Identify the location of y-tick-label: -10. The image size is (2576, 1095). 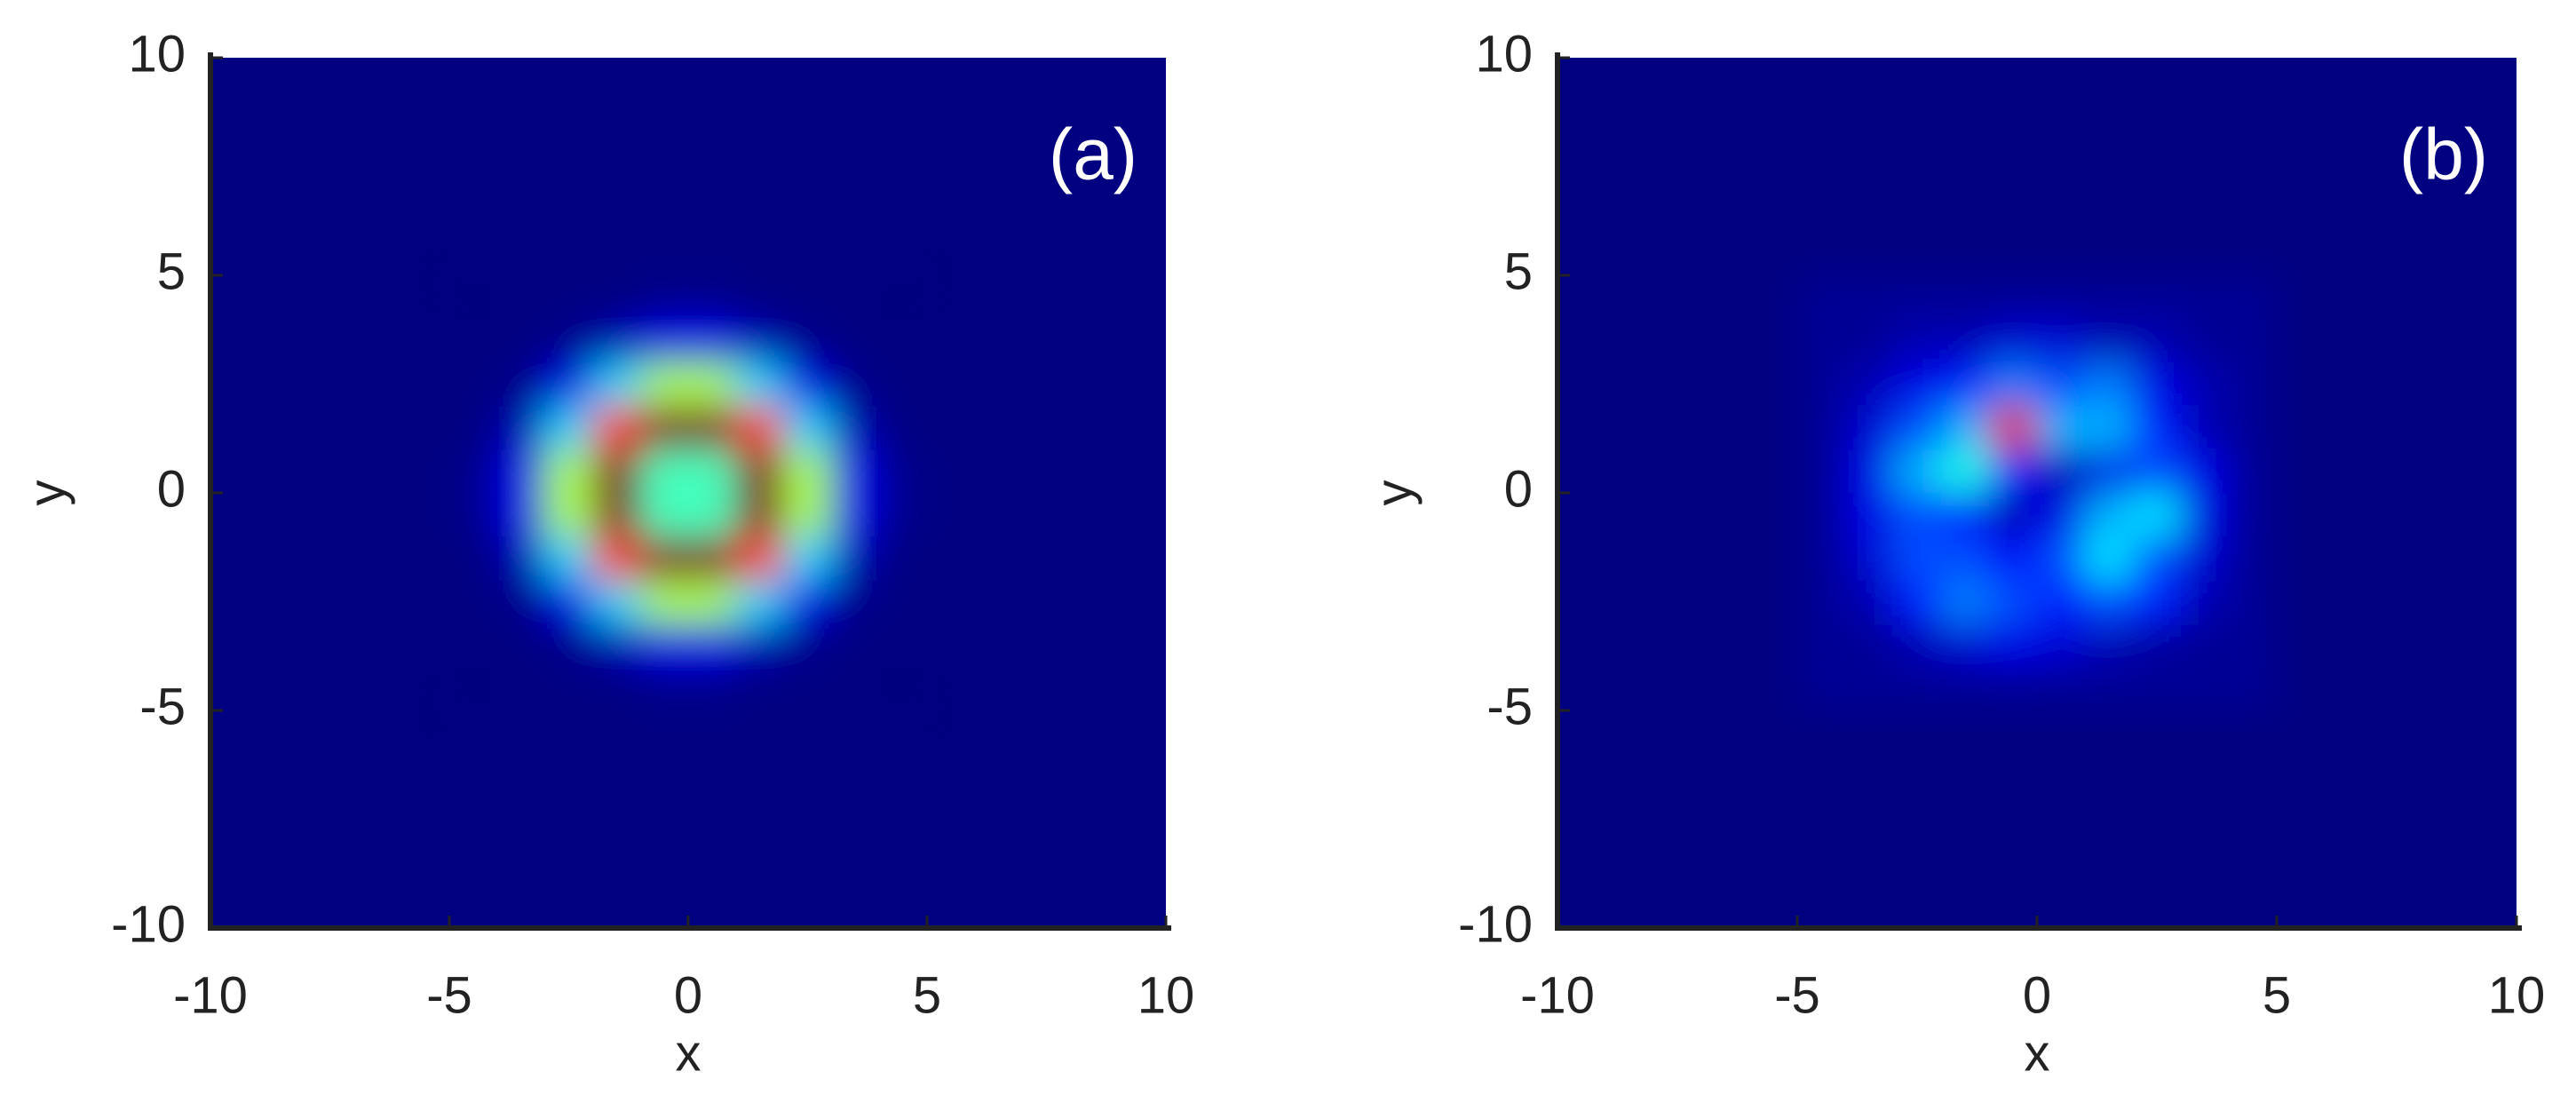
(149, 924).